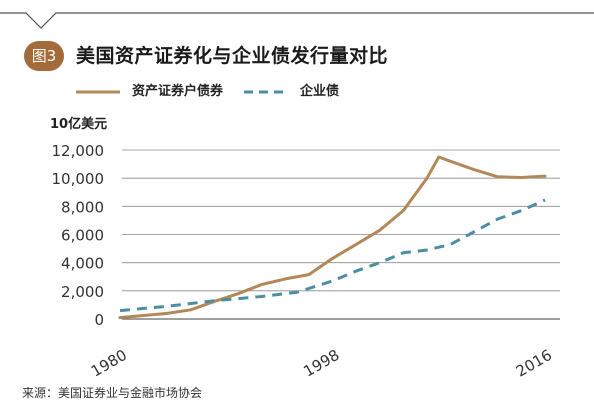  Describe the element at coordinates (98, 92) in the screenshot. I see `legend-swatch-solid-line` at that location.